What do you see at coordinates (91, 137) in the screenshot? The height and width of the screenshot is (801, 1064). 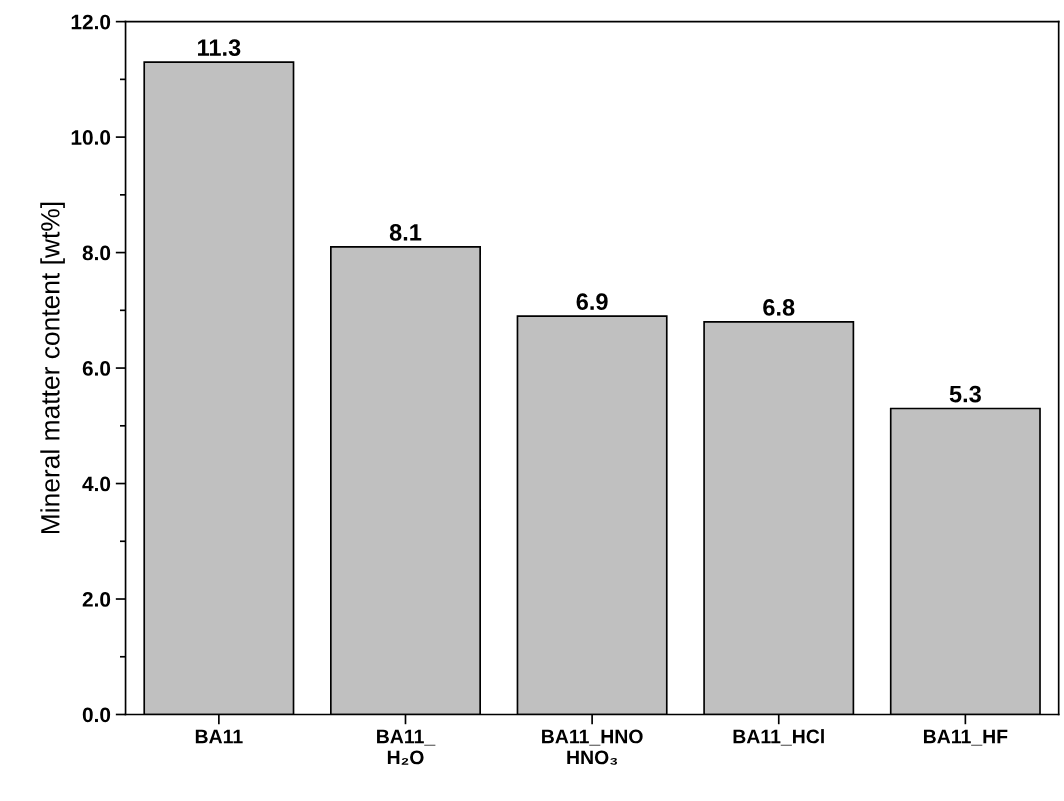 I see `y-tick-label: 10.0` at bounding box center [91, 137].